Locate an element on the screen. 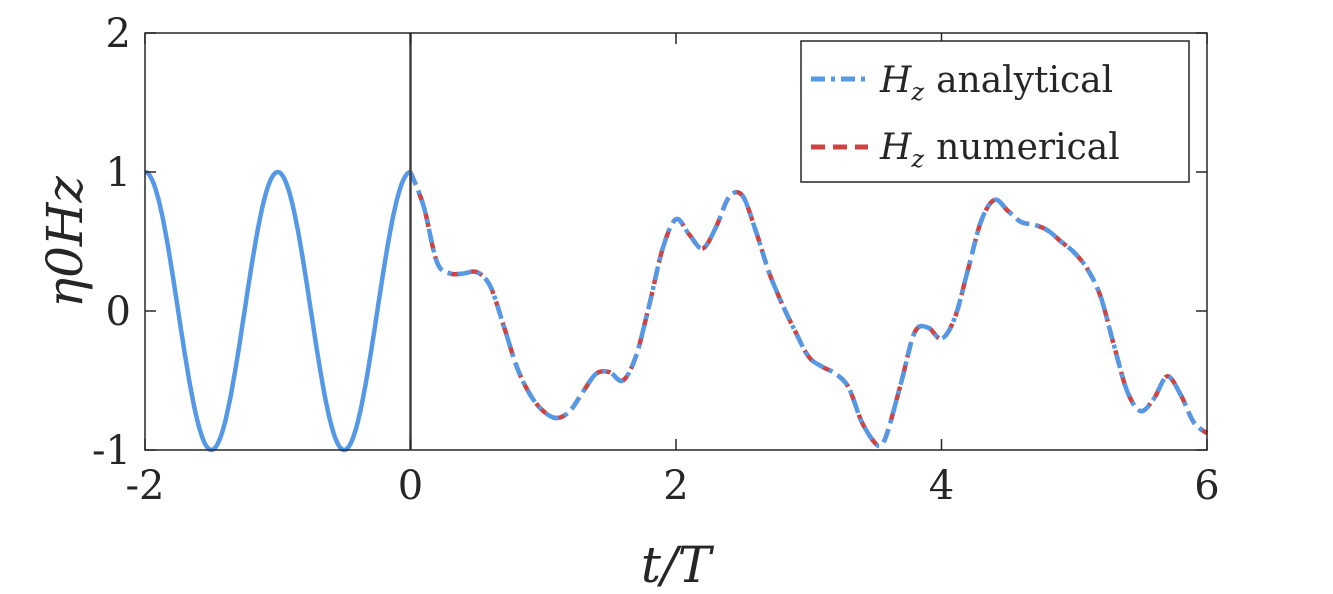 This screenshot has height=594, width=1333. legend-rest-analytical: analytical is located at coordinates (1024, 80).